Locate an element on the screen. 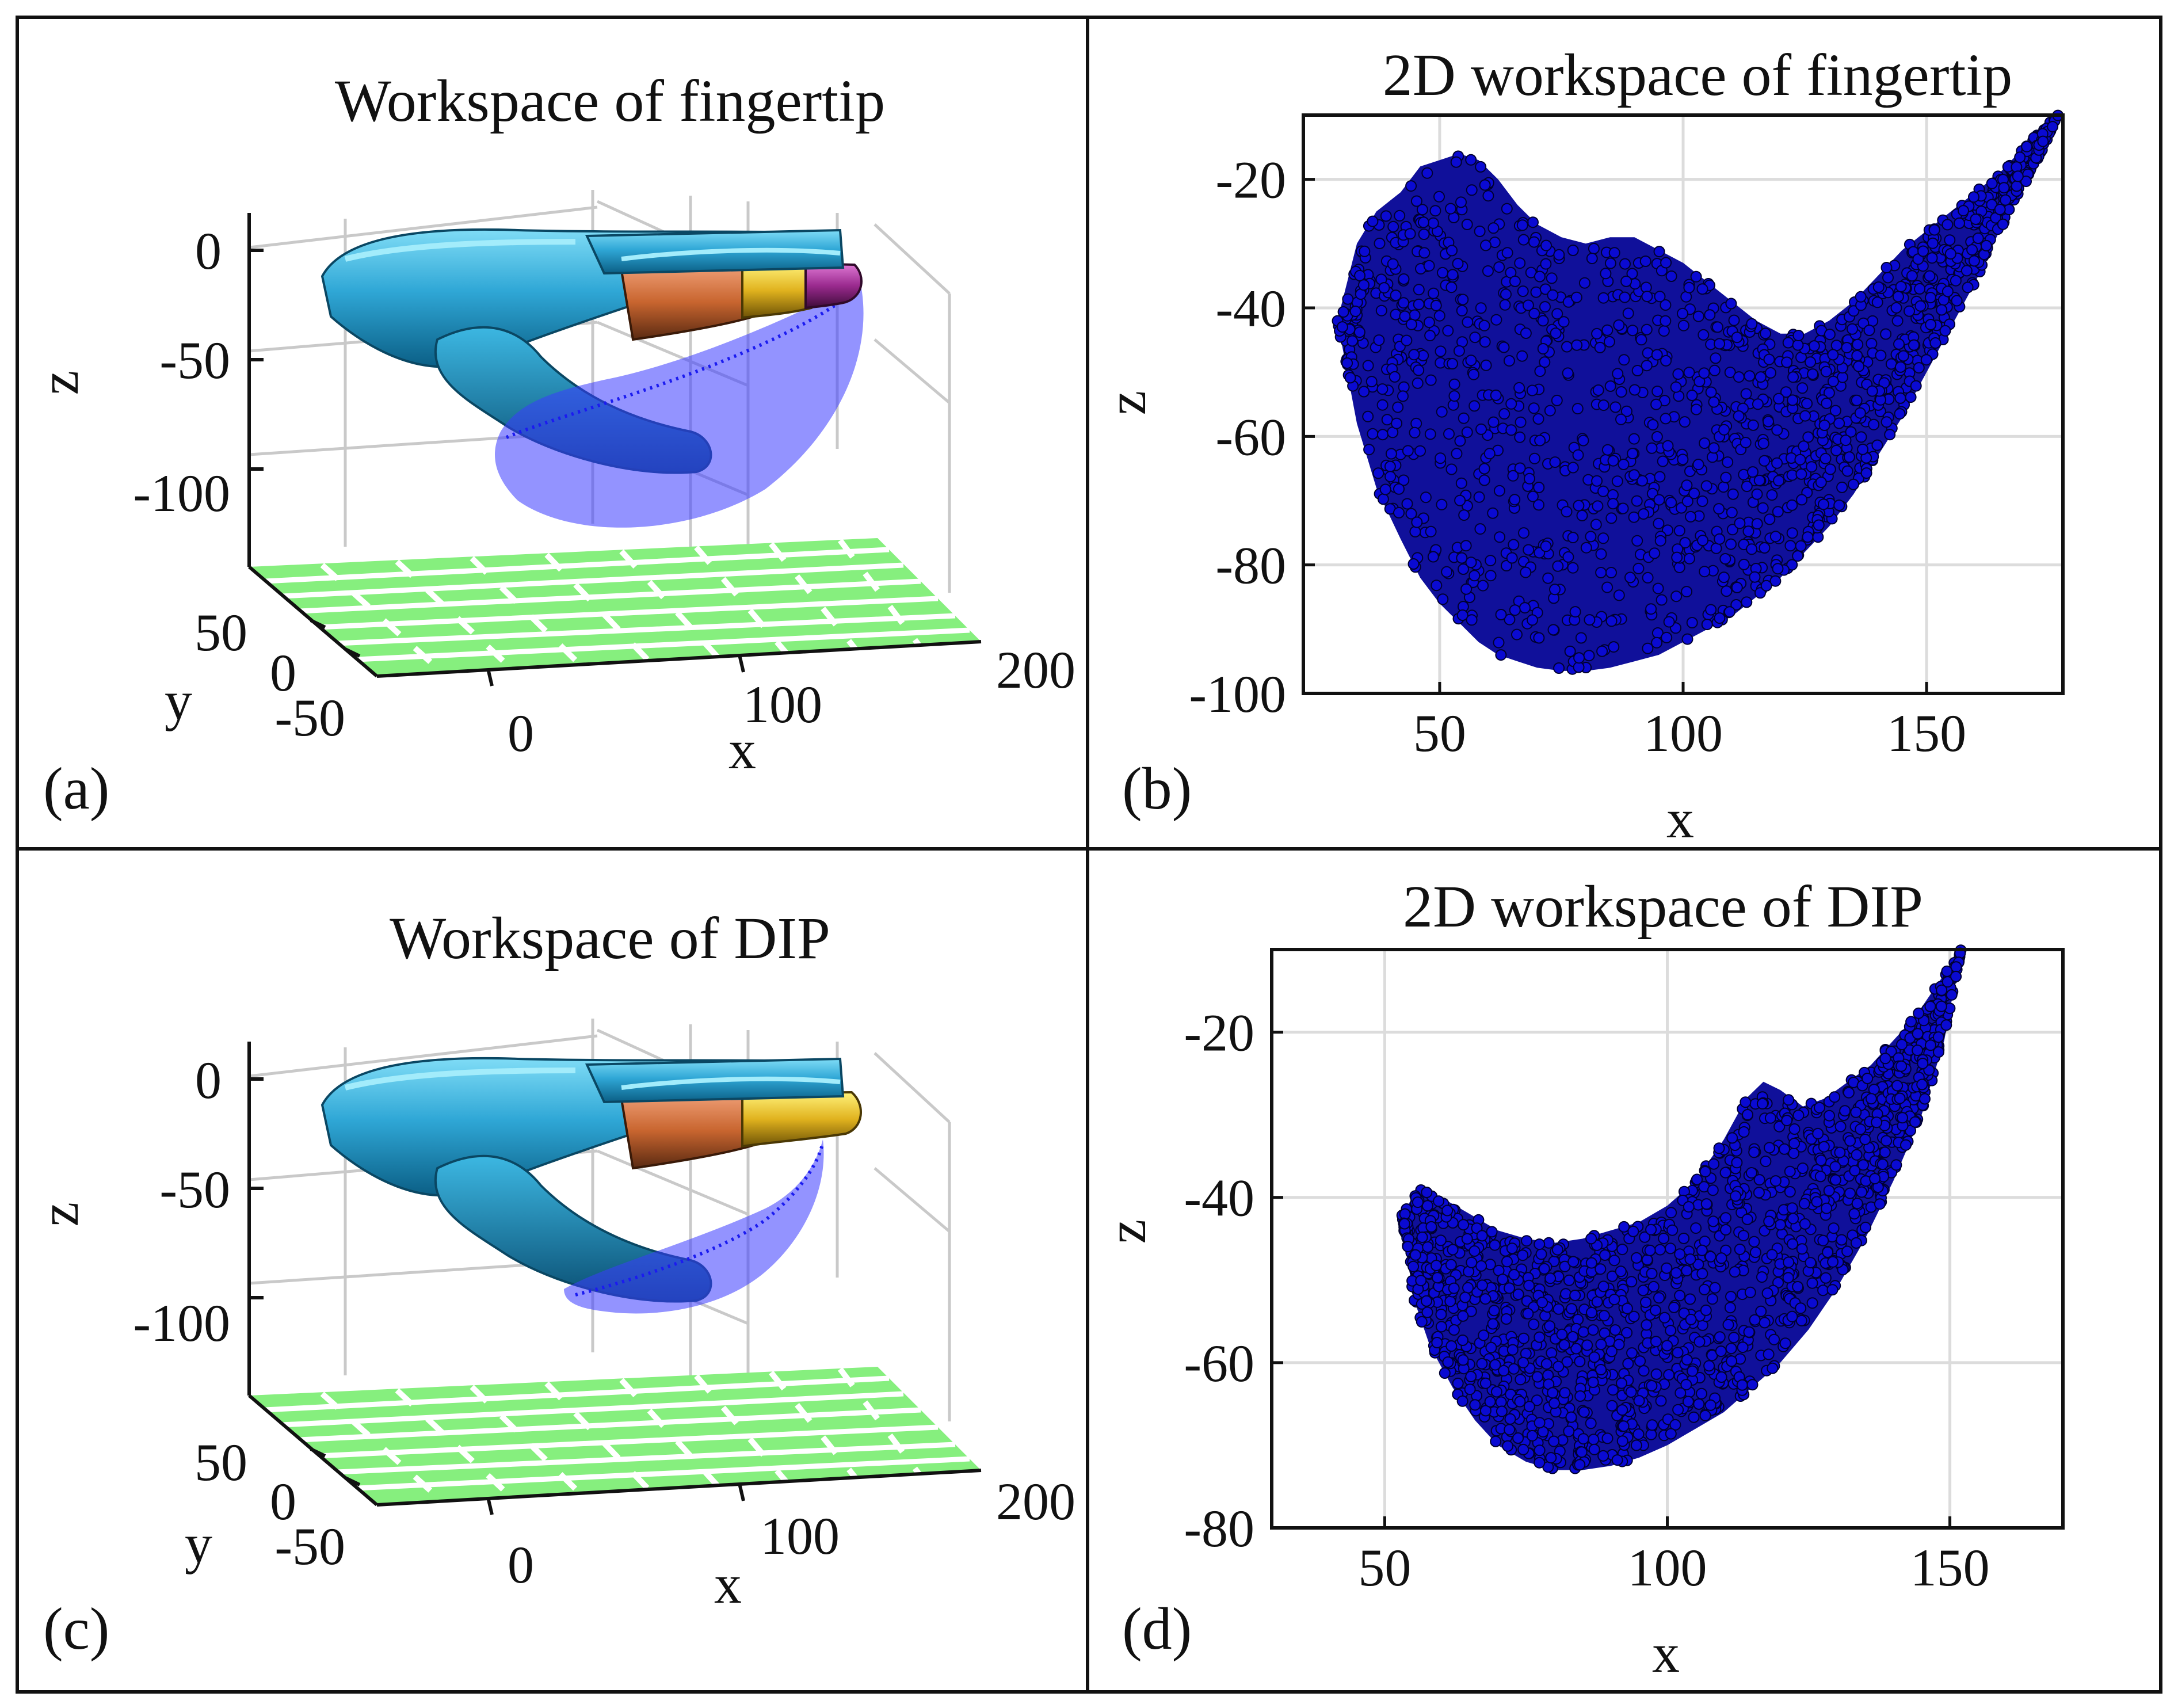 The width and height of the screenshot is (2178, 1708). panel-a-title: Workspace of fingertip is located at coordinates (610, 101).